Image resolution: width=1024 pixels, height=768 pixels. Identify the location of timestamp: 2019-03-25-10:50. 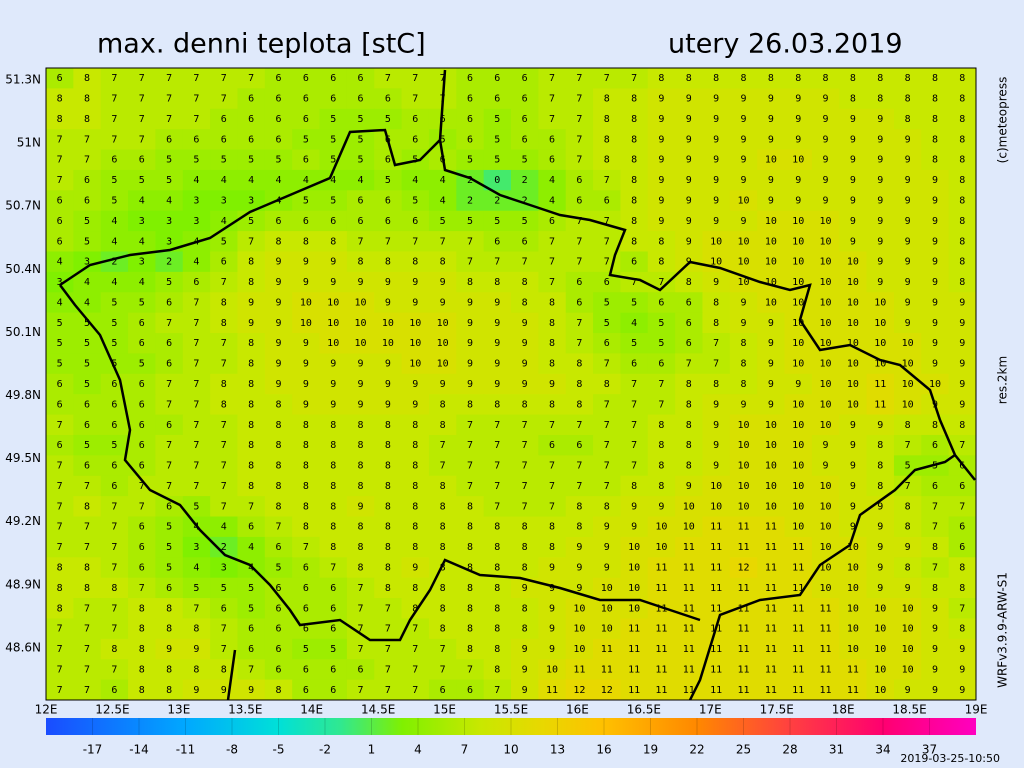
(950, 758).